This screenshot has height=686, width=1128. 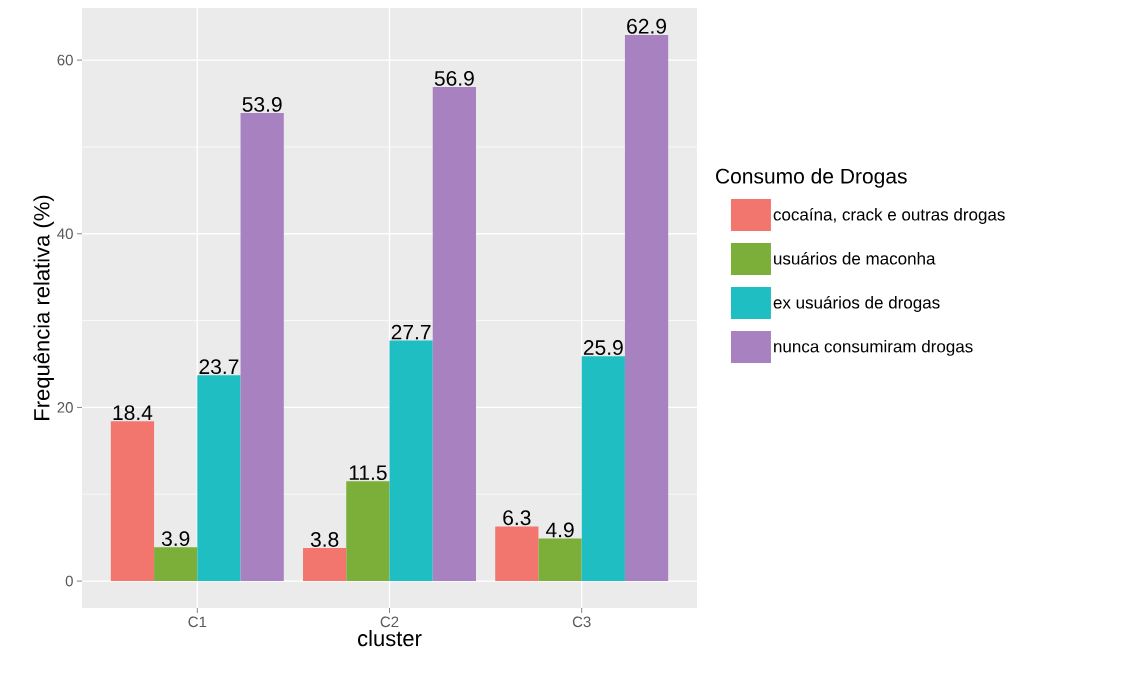 What do you see at coordinates (389, 622) in the screenshot?
I see `x-tick-label: C2` at bounding box center [389, 622].